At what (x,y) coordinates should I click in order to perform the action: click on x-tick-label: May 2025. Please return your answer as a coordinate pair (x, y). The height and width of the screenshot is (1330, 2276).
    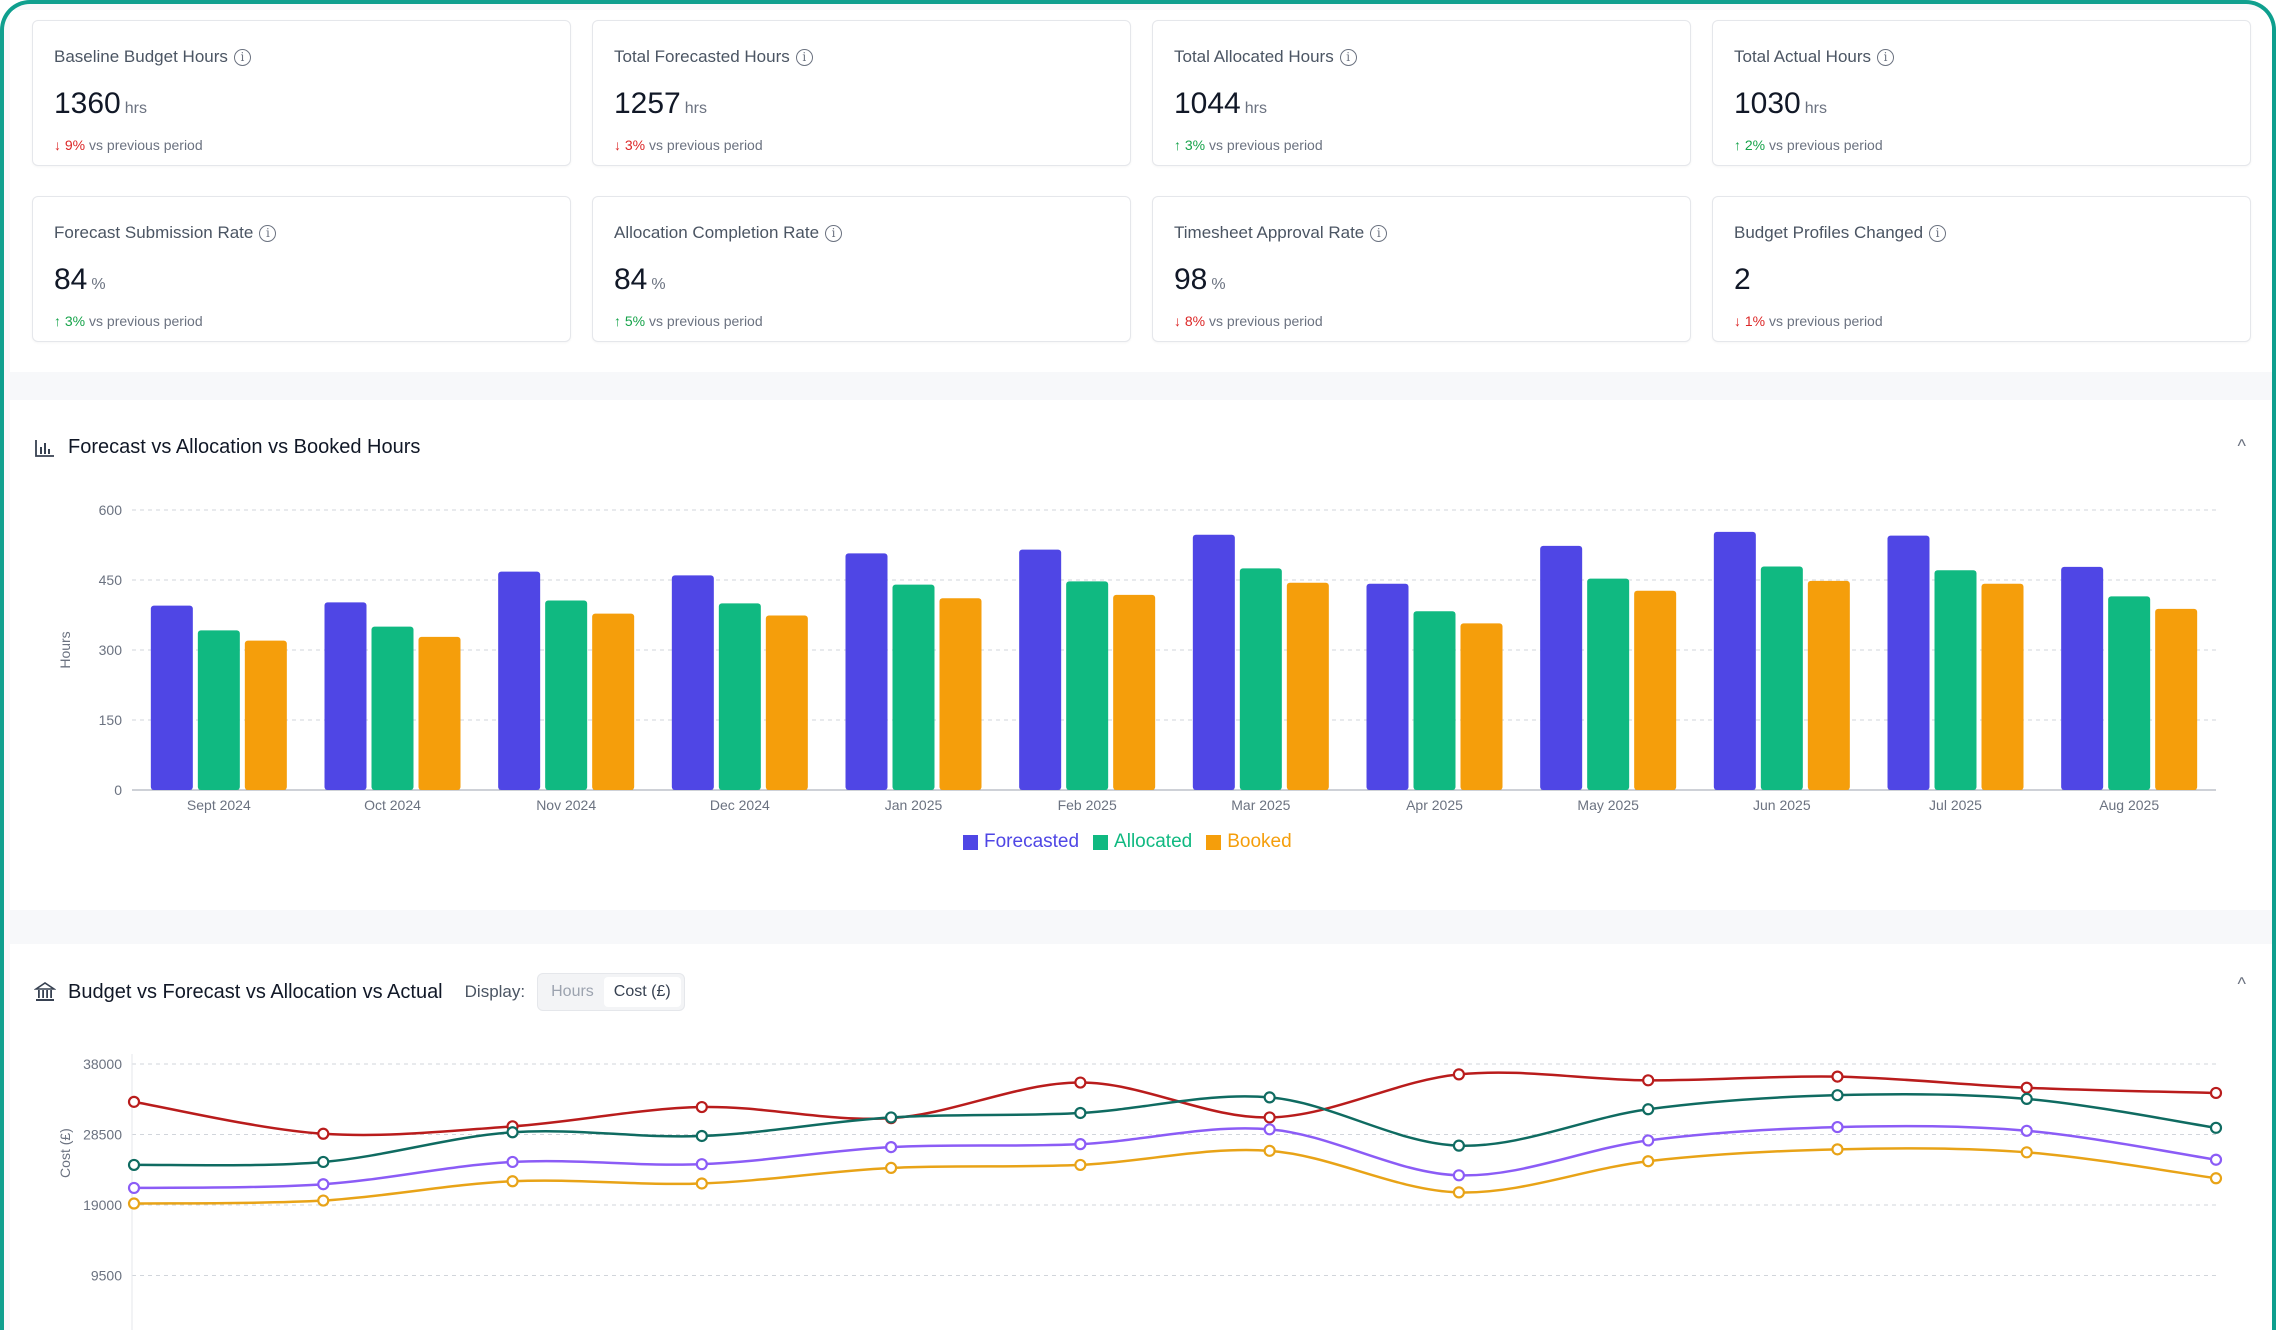
    Looking at the image, I should click on (1608, 805).